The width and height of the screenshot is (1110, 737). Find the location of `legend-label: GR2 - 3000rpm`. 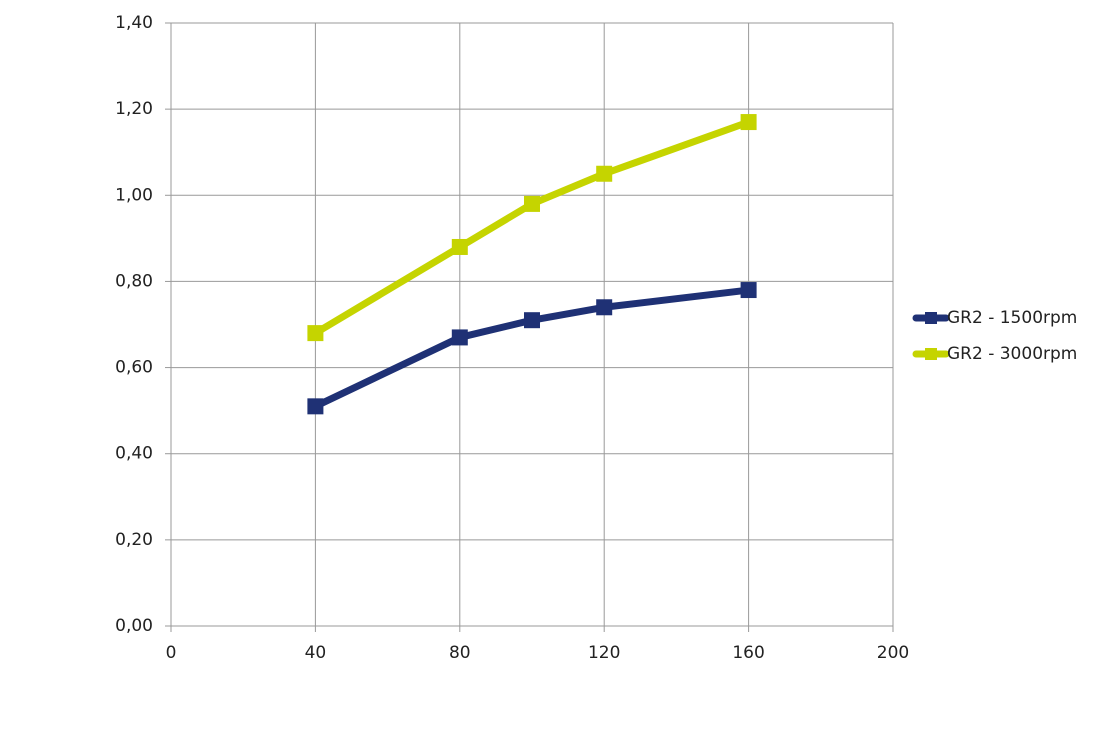

legend-label: GR2 - 3000rpm is located at coordinates (1012, 354).